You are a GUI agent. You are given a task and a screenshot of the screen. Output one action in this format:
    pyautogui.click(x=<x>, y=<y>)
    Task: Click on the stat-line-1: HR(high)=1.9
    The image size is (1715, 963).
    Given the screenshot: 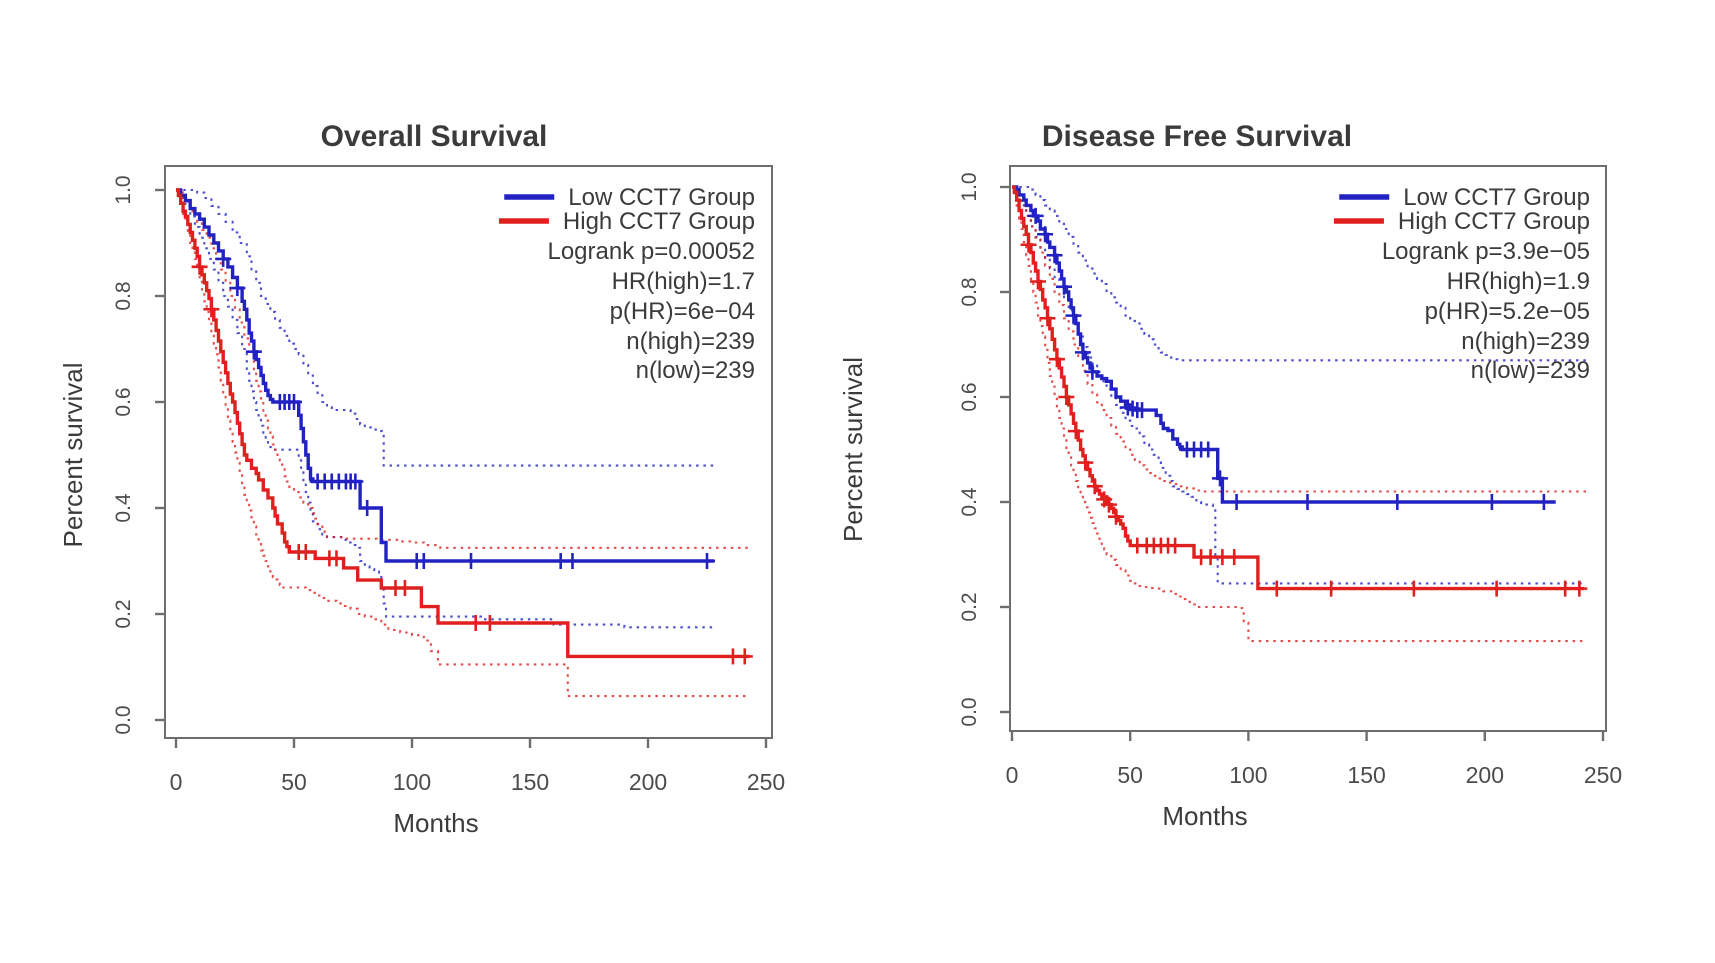 What is the action you would take?
    pyautogui.click(x=1518, y=281)
    